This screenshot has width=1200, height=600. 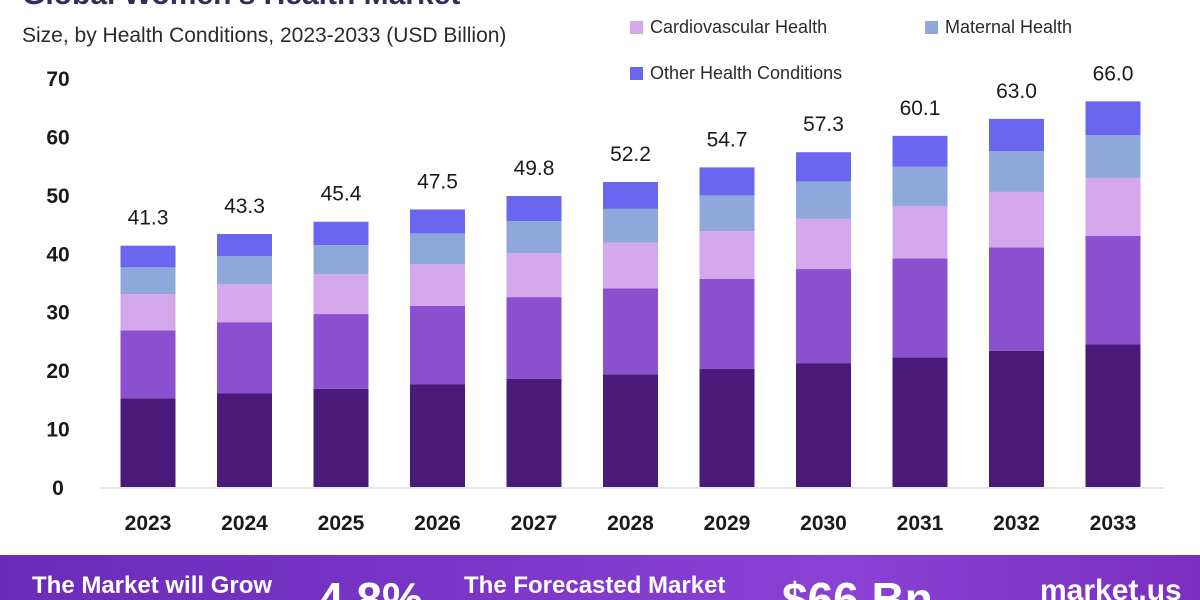 I want to click on page-title: Global Women's Health Market, so click(x=241, y=6).